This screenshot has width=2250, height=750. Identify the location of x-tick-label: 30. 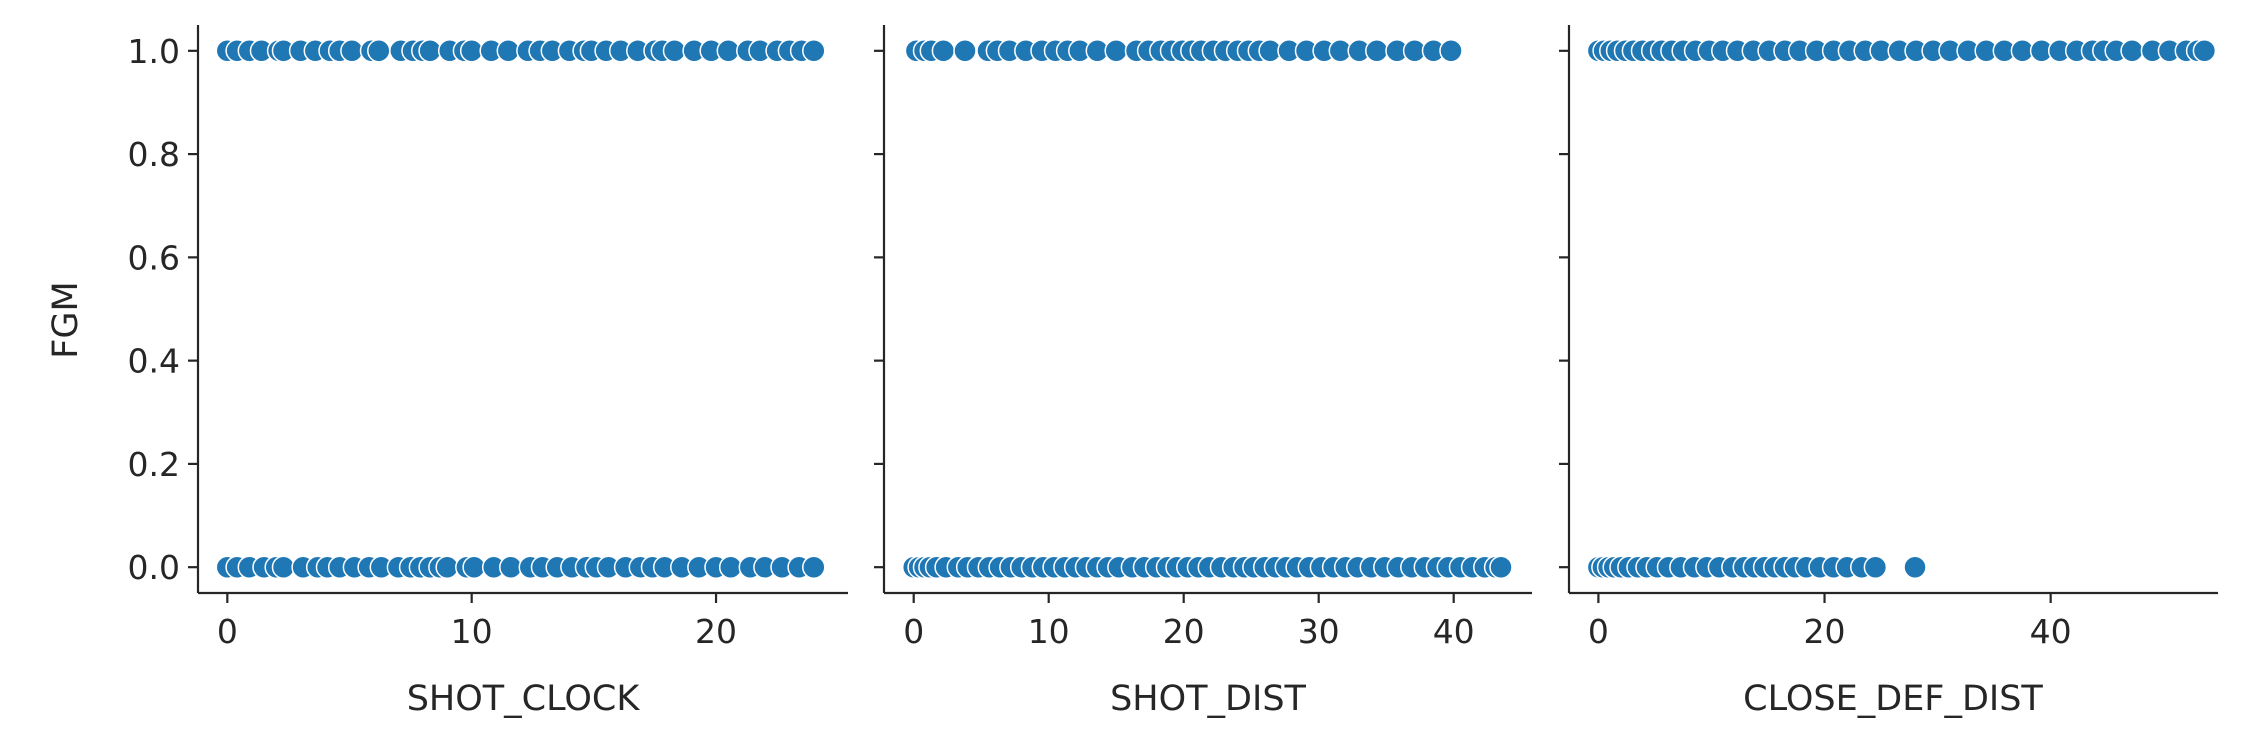
(1319, 631).